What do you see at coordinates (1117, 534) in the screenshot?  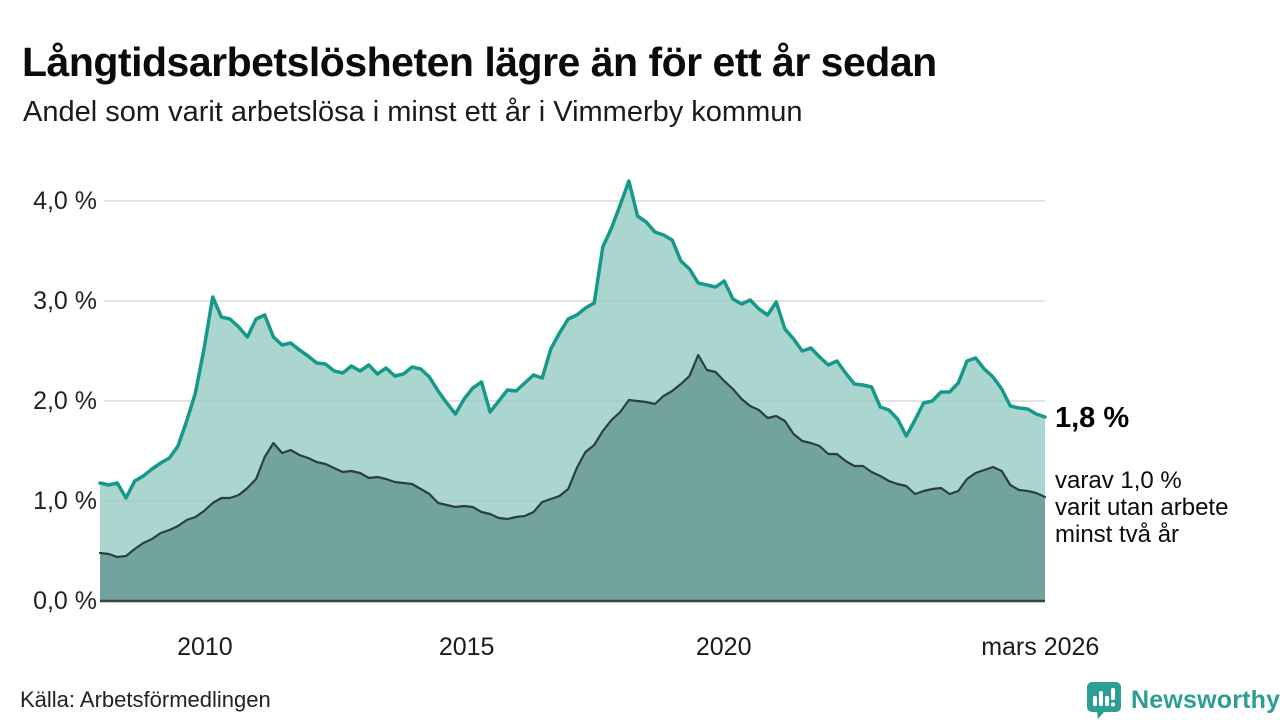 I see `secondary-annotation-line3: minst två år` at bounding box center [1117, 534].